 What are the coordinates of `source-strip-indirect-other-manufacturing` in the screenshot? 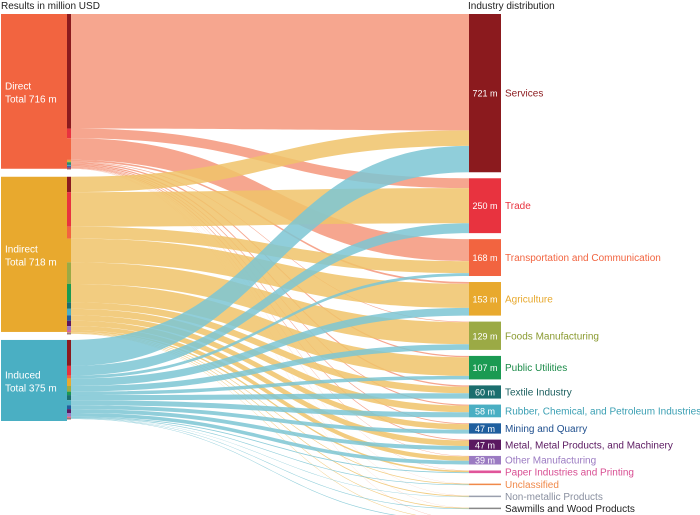 It's located at (69, 328).